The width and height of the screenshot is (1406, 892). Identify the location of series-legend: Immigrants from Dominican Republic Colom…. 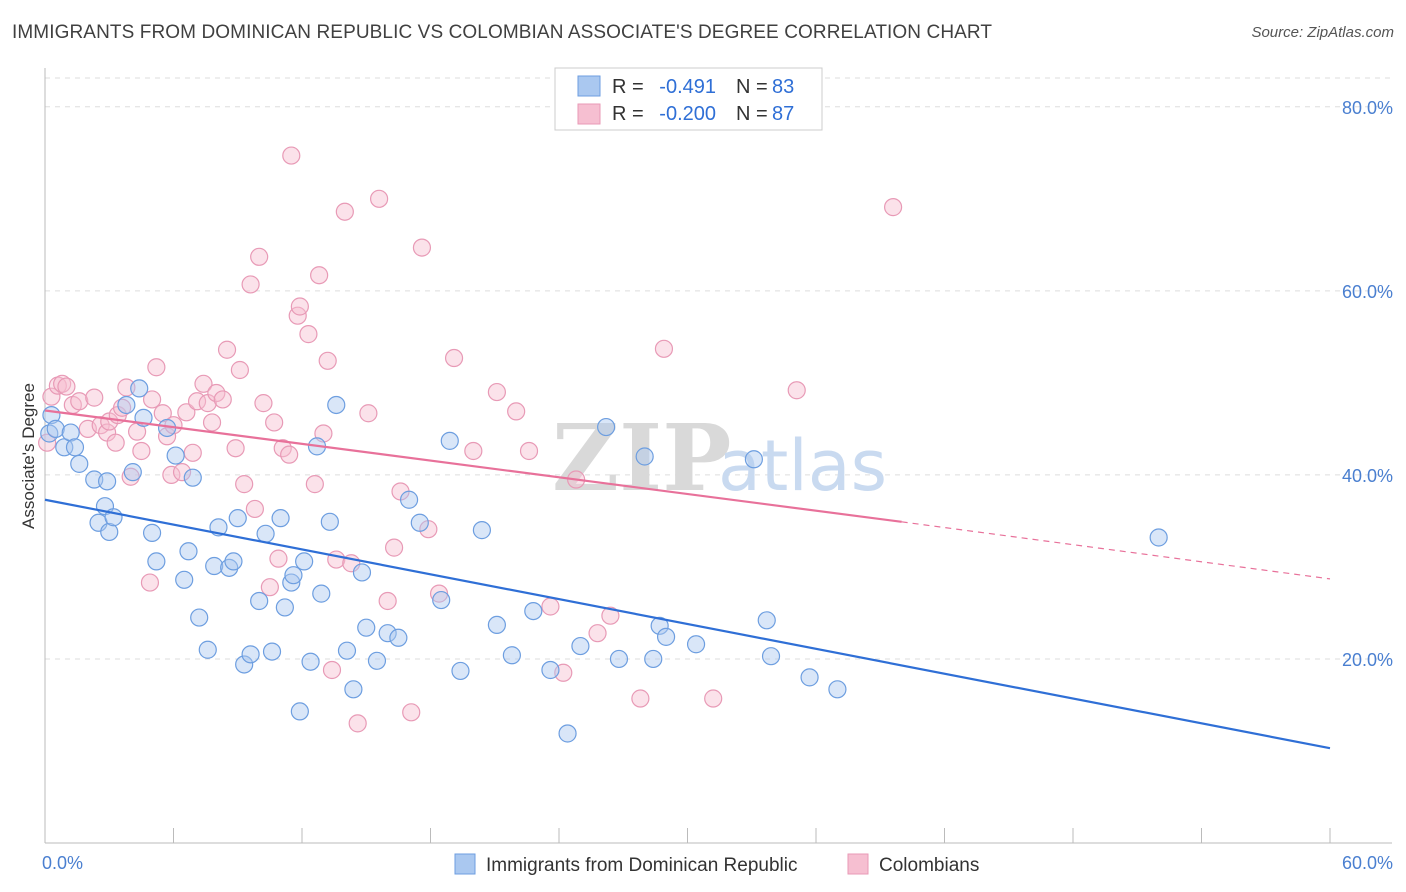
(716, 864).